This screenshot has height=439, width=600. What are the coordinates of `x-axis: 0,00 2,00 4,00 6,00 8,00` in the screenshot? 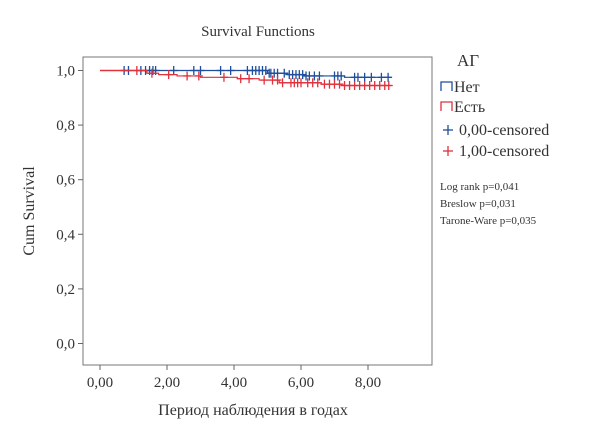 It's located at (234, 378).